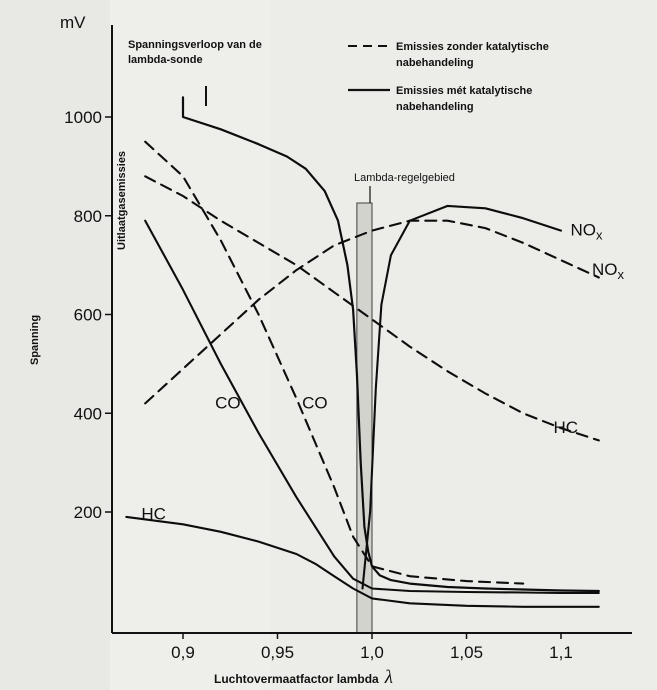  I want to click on y-axis-label-2: Uitlaatgasemissies, so click(122, 200).